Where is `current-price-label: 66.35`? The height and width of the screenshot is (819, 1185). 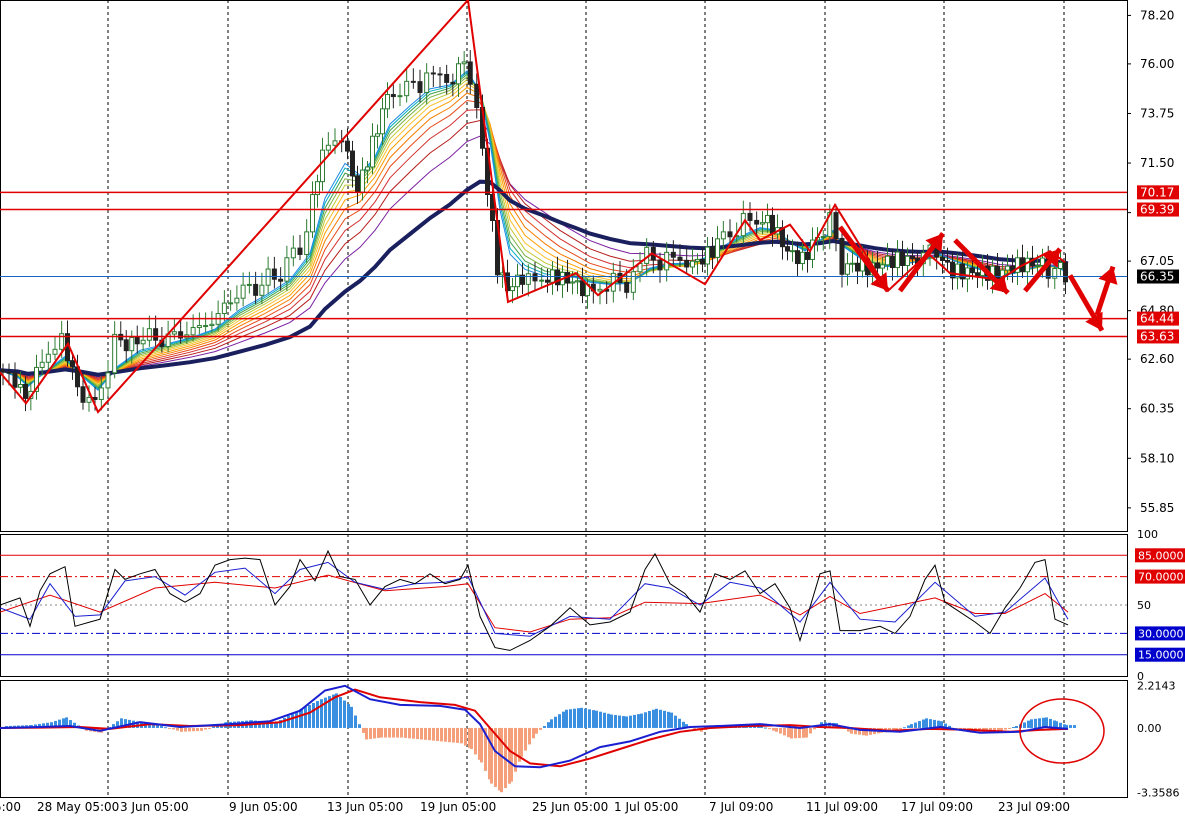 current-price-label: 66.35 is located at coordinates (1157, 277).